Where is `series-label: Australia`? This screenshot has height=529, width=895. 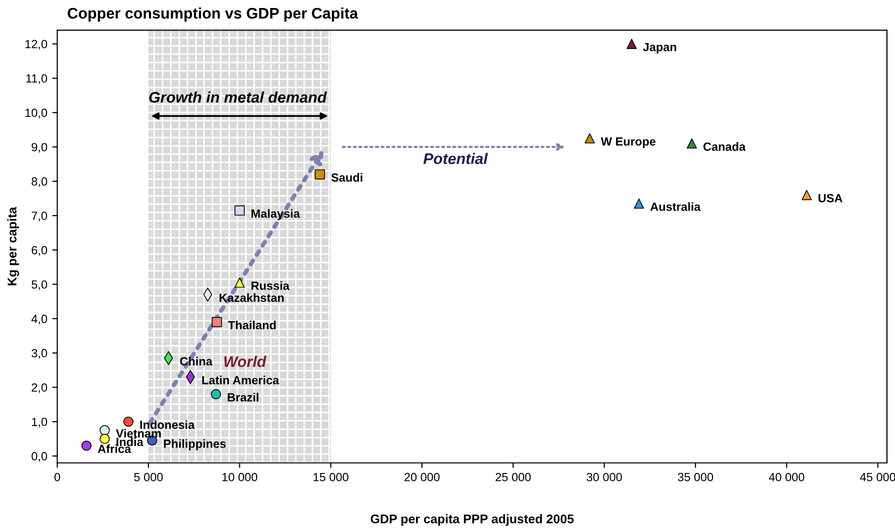
series-label: Australia is located at coordinates (675, 206).